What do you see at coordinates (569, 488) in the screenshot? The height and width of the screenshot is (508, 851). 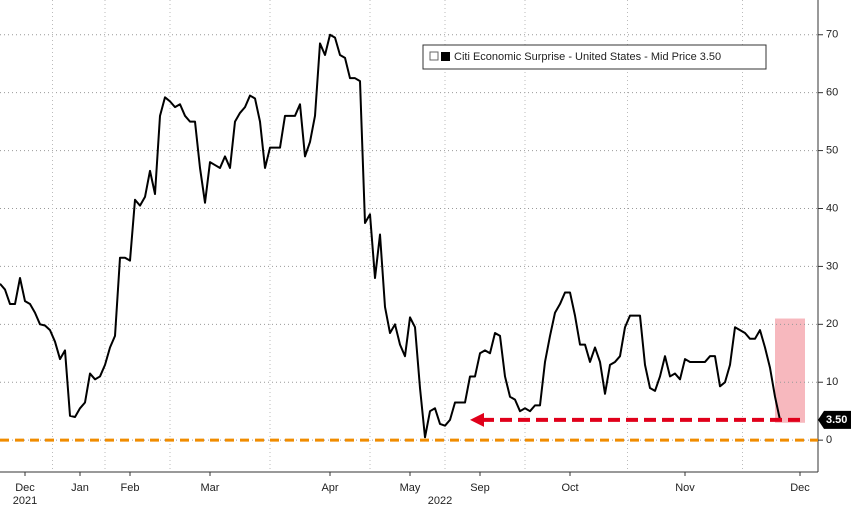 I see `x-tick-label: Oct` at bounding box center [569, 488].